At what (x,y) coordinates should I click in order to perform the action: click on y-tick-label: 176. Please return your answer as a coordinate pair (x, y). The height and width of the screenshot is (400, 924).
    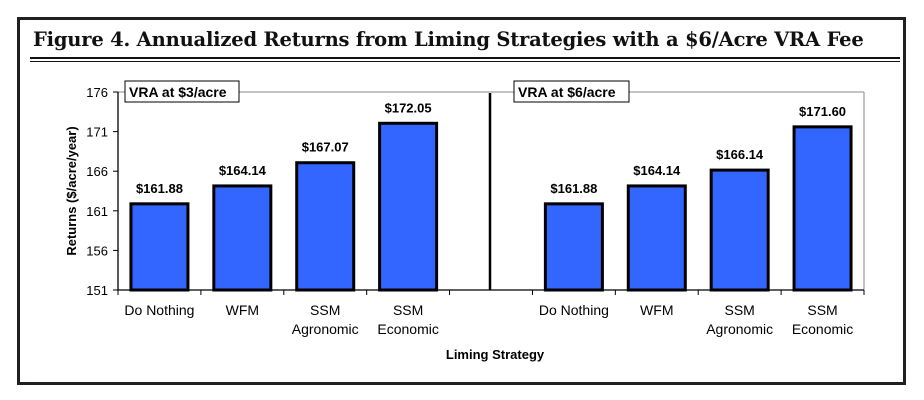
    Looking at the image, I should click on (97, 92).